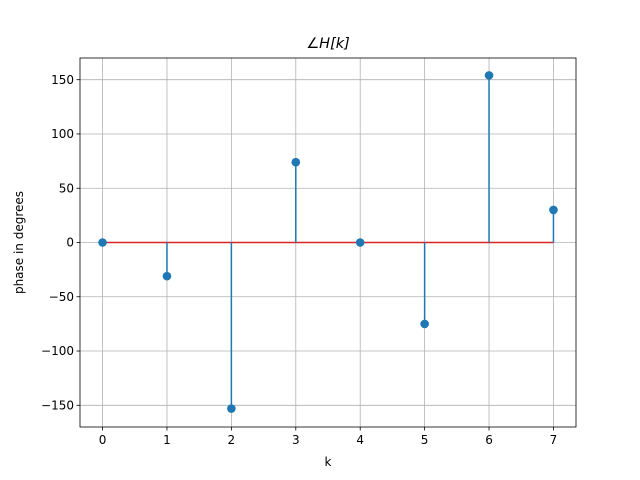 This screenshot has height=480, width=640. I want to click on y-tick-label: −150, so click(57, 405).